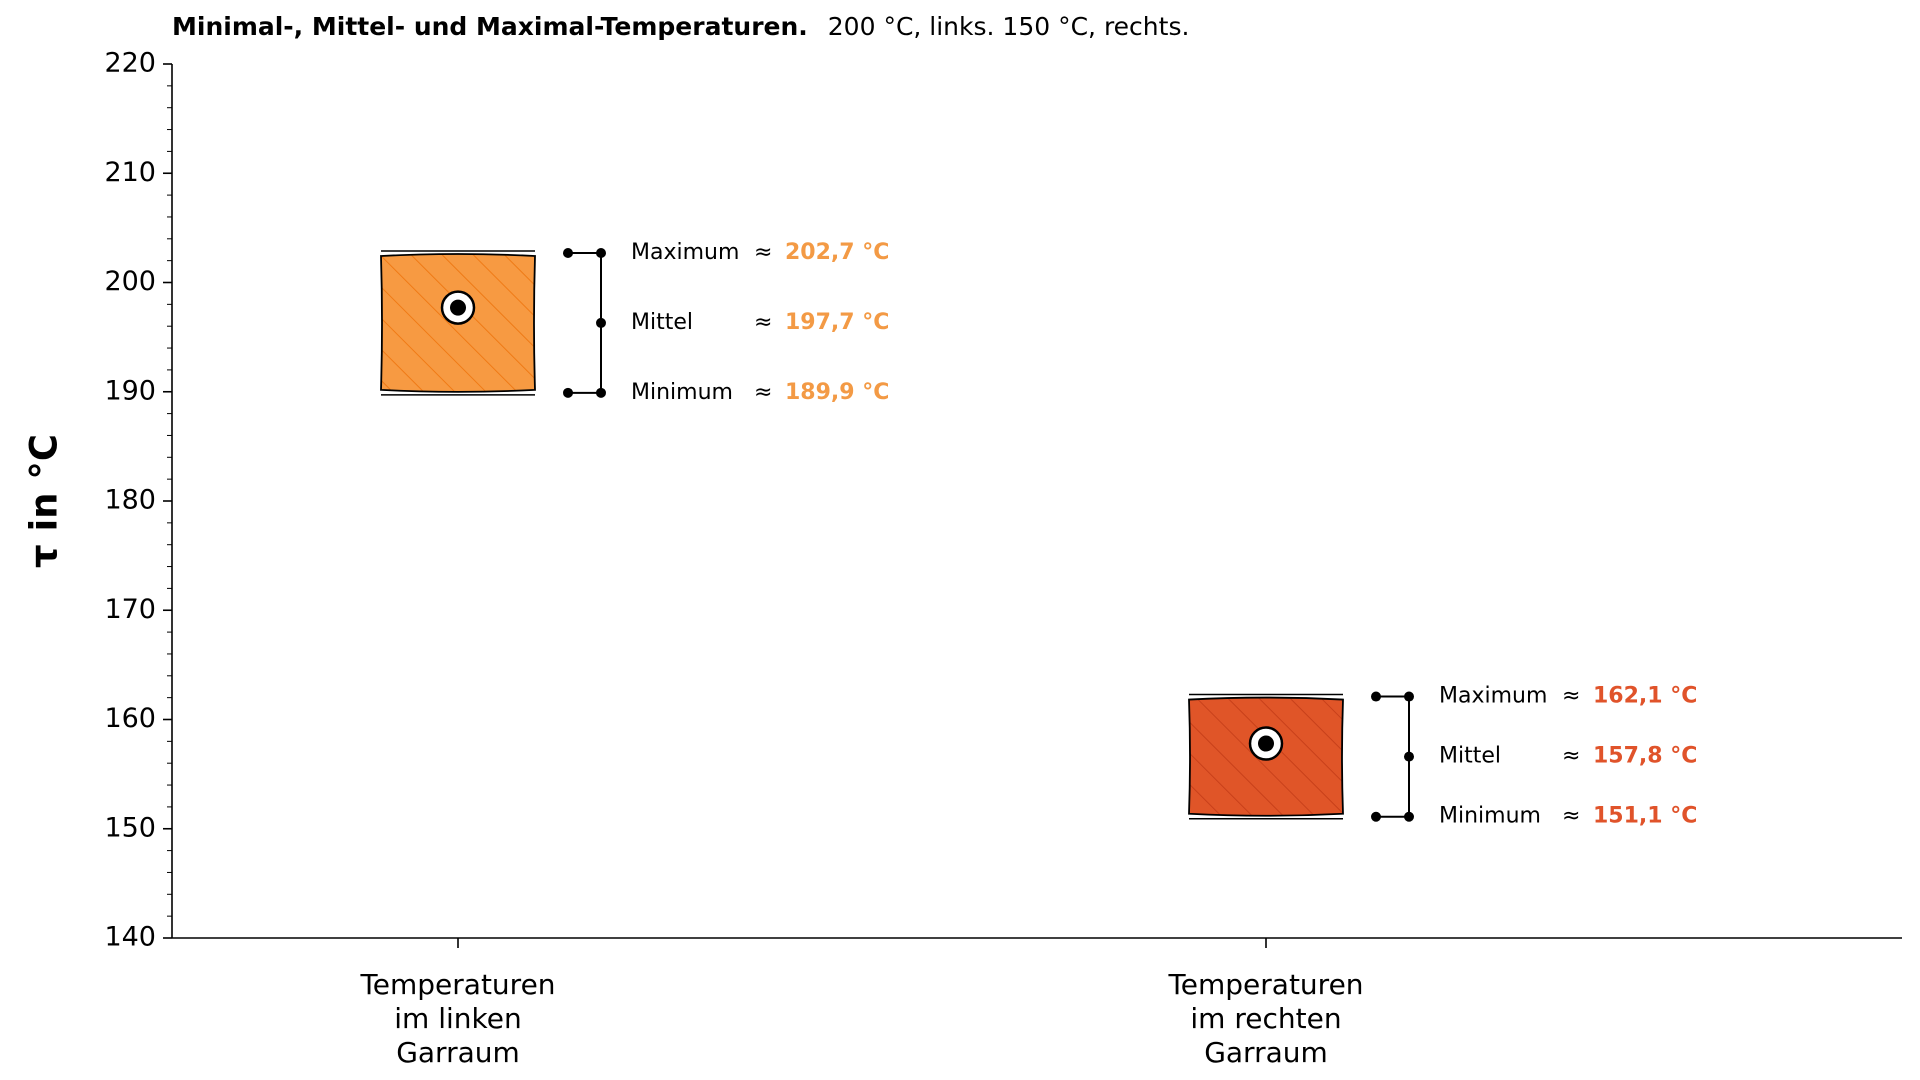 The height and width of the screenshot is (1080, 1920). What do you see at coordinates (130, 390) in the screenshot?
I see `y-tick-label: 190` at bounding box center [130, 390].